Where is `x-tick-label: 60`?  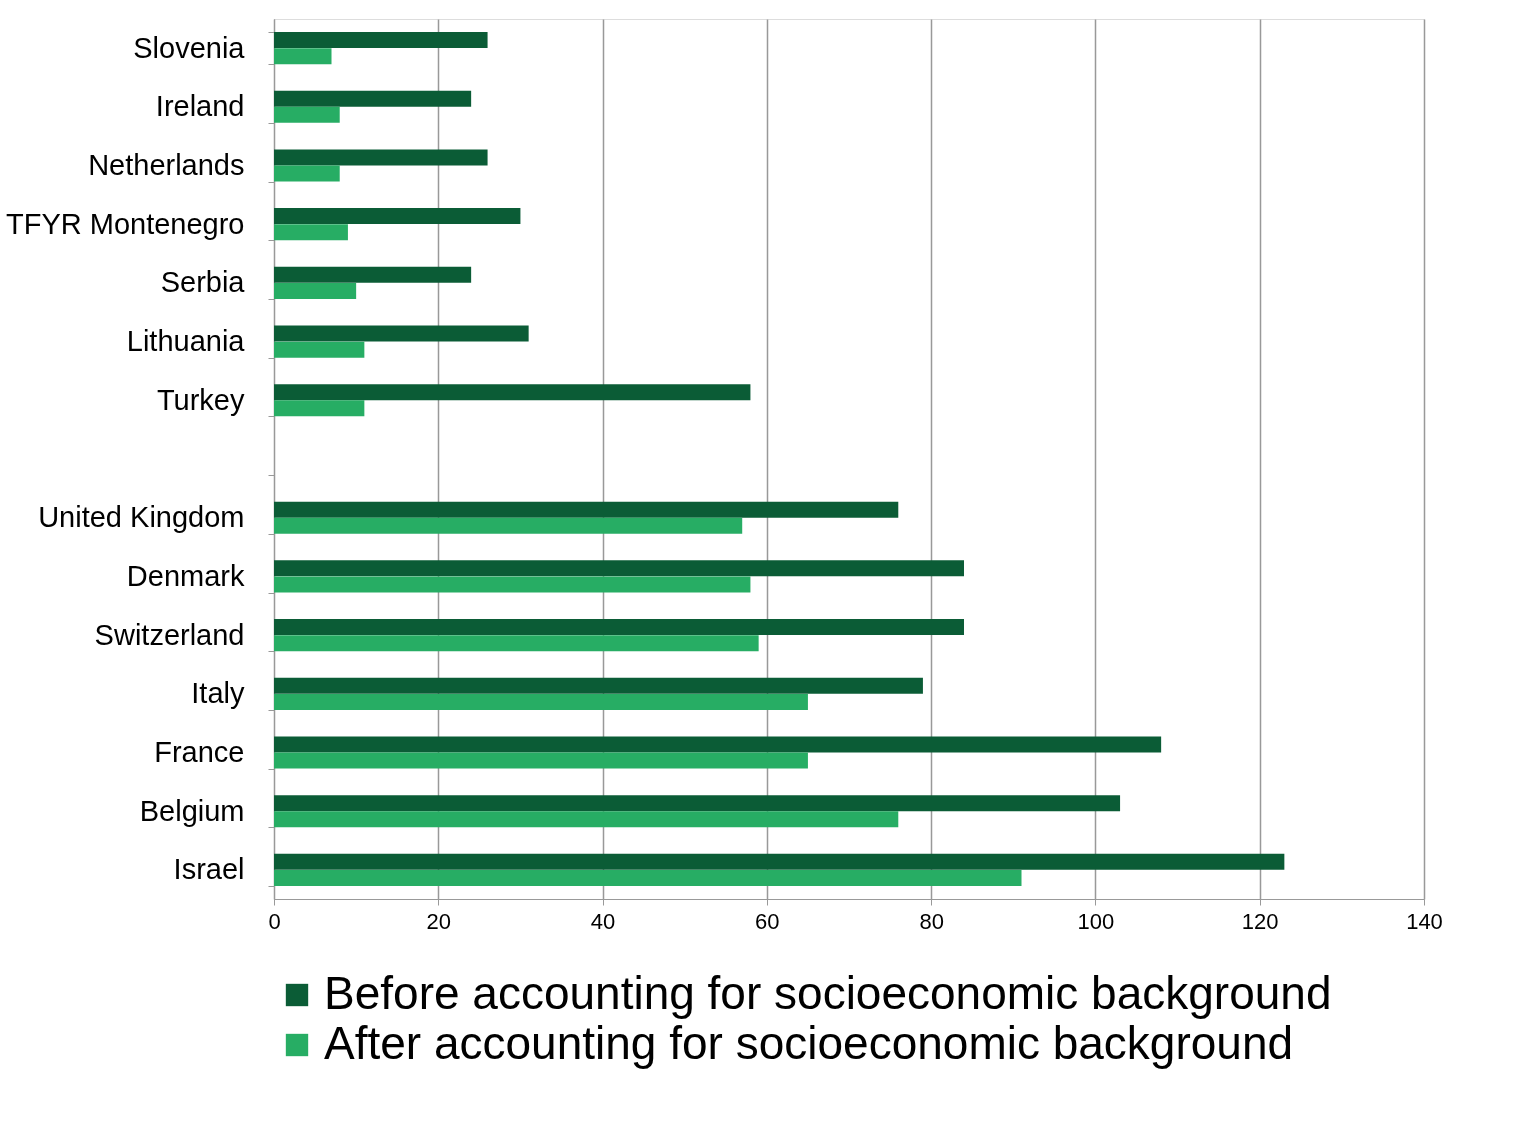 x-tick-label: 60 is located at coordinates (767, 921).